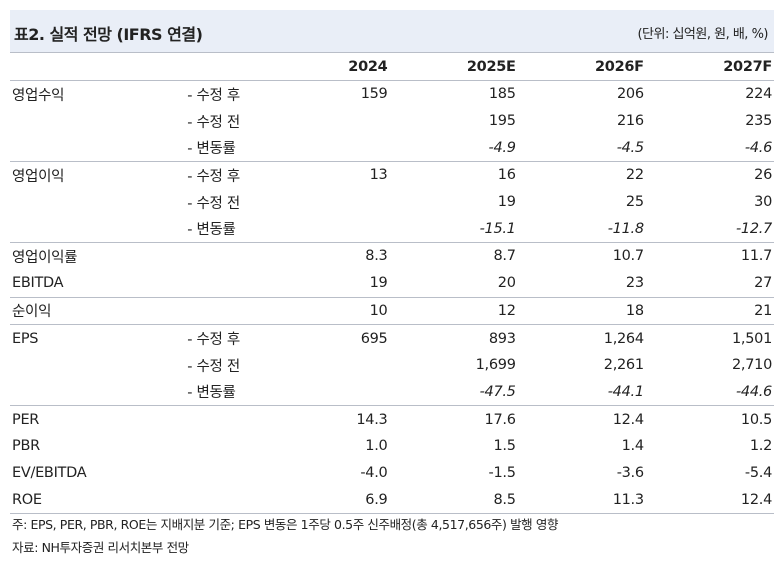  Describe the element at coordinates (709, 67) in the screenshot. I see `column-header: 2027F` at that location.